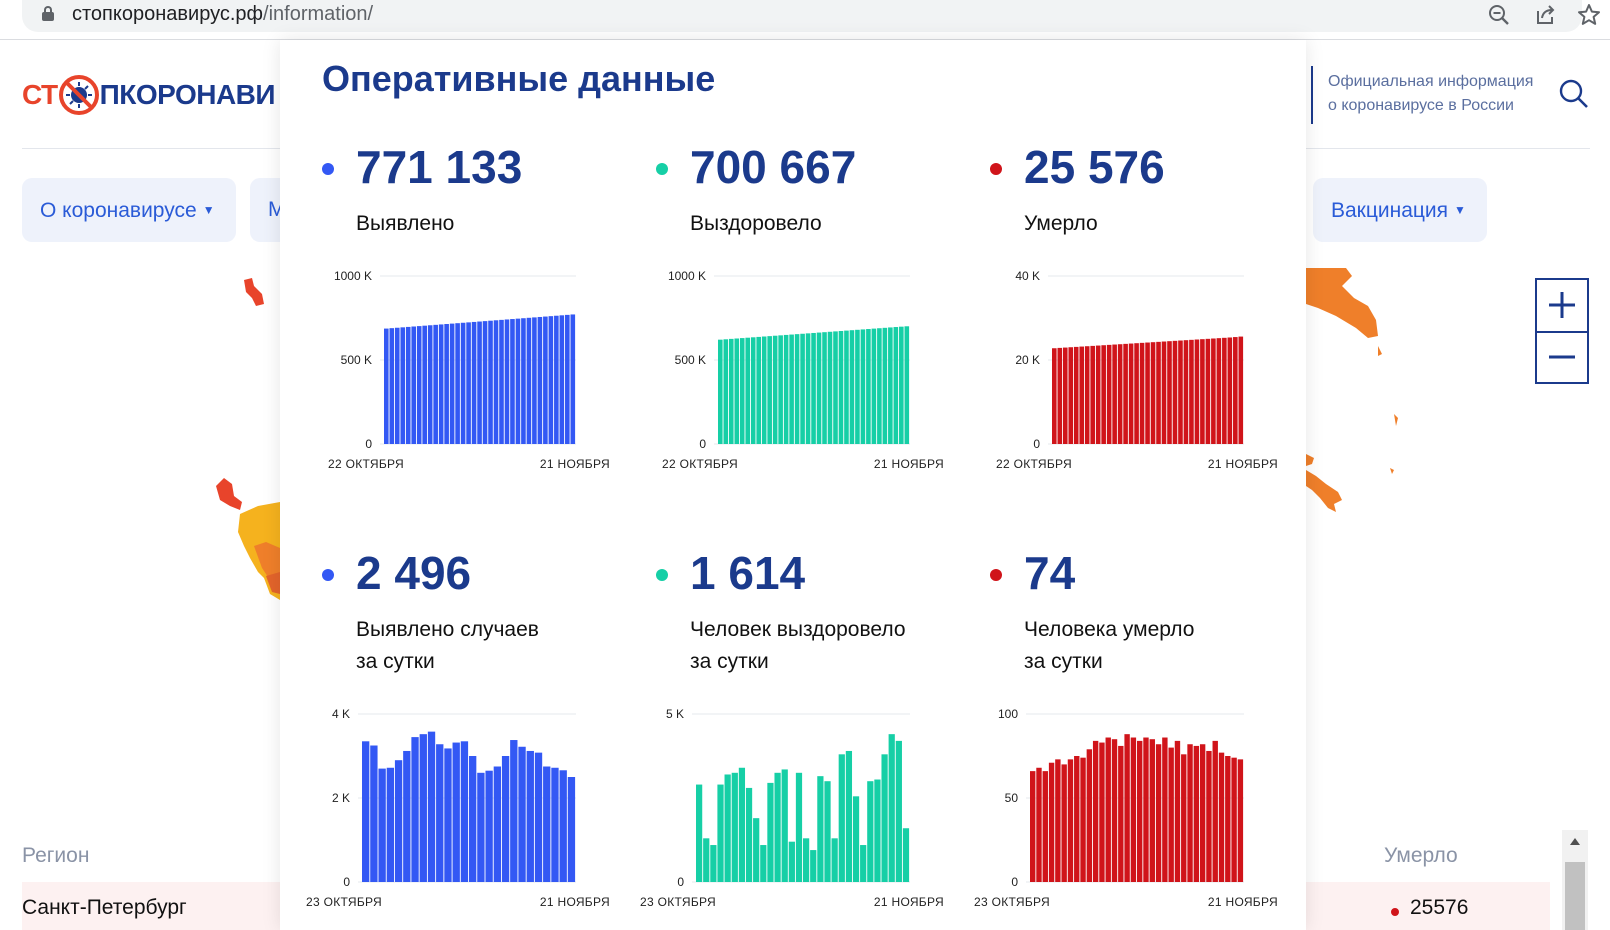 This screenshot has width=1610, height=930. What do you see at coordinates (1575, 896) in the screenshot?
I see `scroll-thumb` at bounding box center [1575, 896].